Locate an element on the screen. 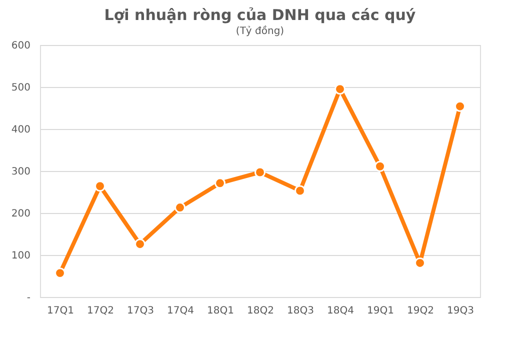 This screenshot has width=527, height=350. y-tick-label: - is located at coordinates (28, 298).